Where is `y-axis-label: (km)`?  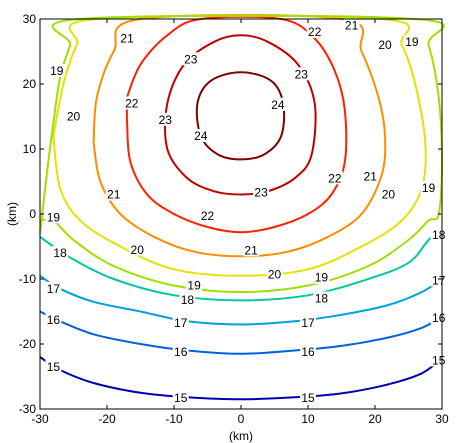
y-axis-label: (km) is located at coordinates (12, 214).